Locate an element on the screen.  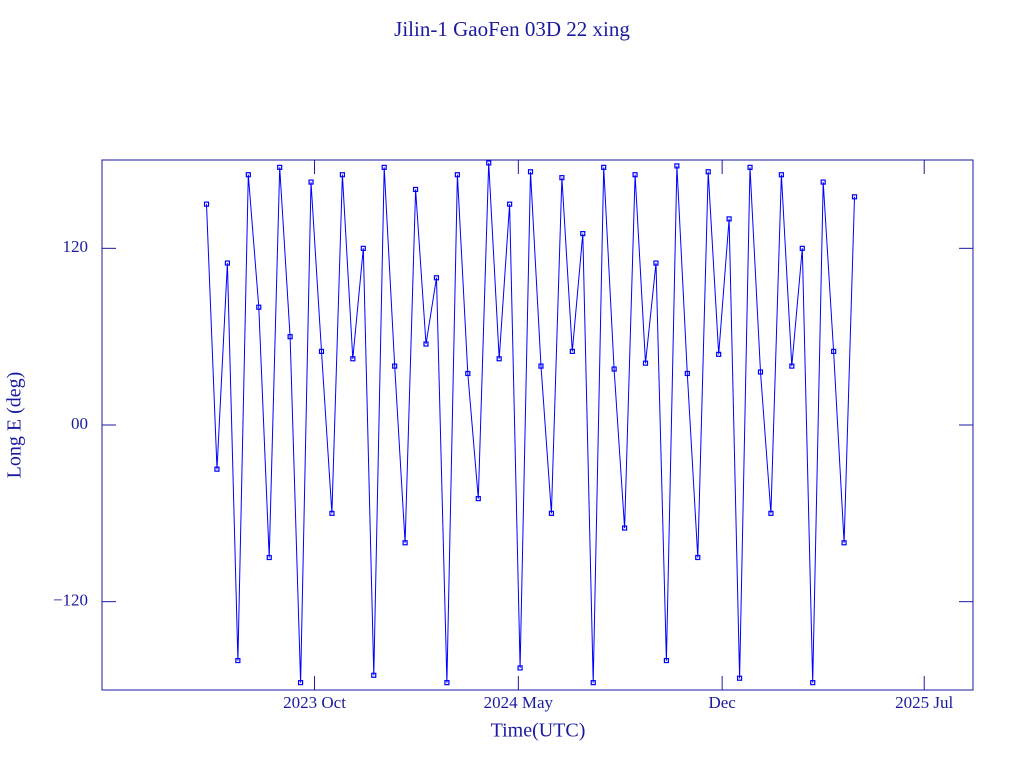
y-tick-label: 120 is located at coordinates (76, 246).